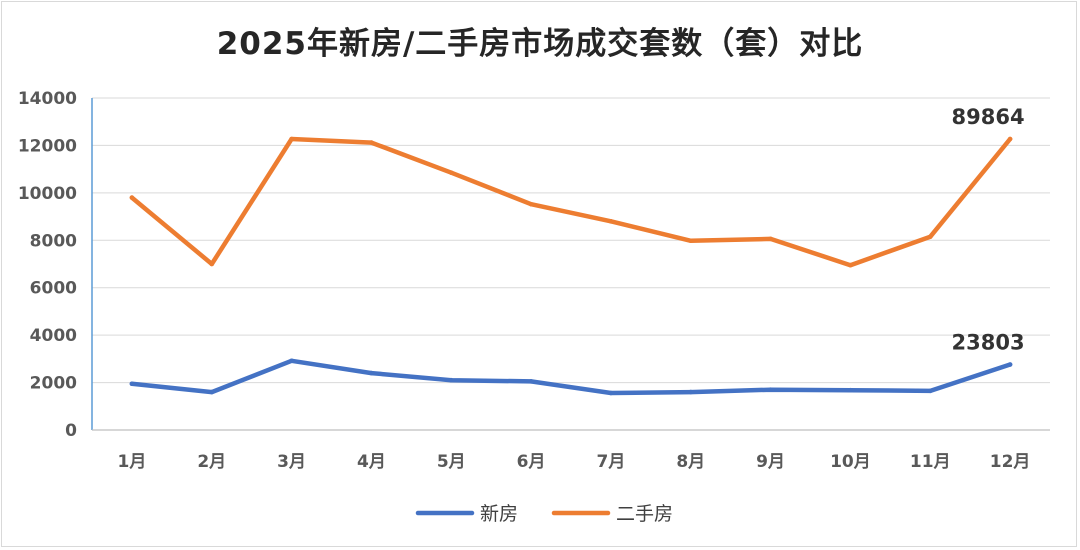 The width and height of the screenshot is (1080, 550). Describe the element at coordinates (291, 462) in the screenshot. I see `x-tick-label: 3月` at that location.